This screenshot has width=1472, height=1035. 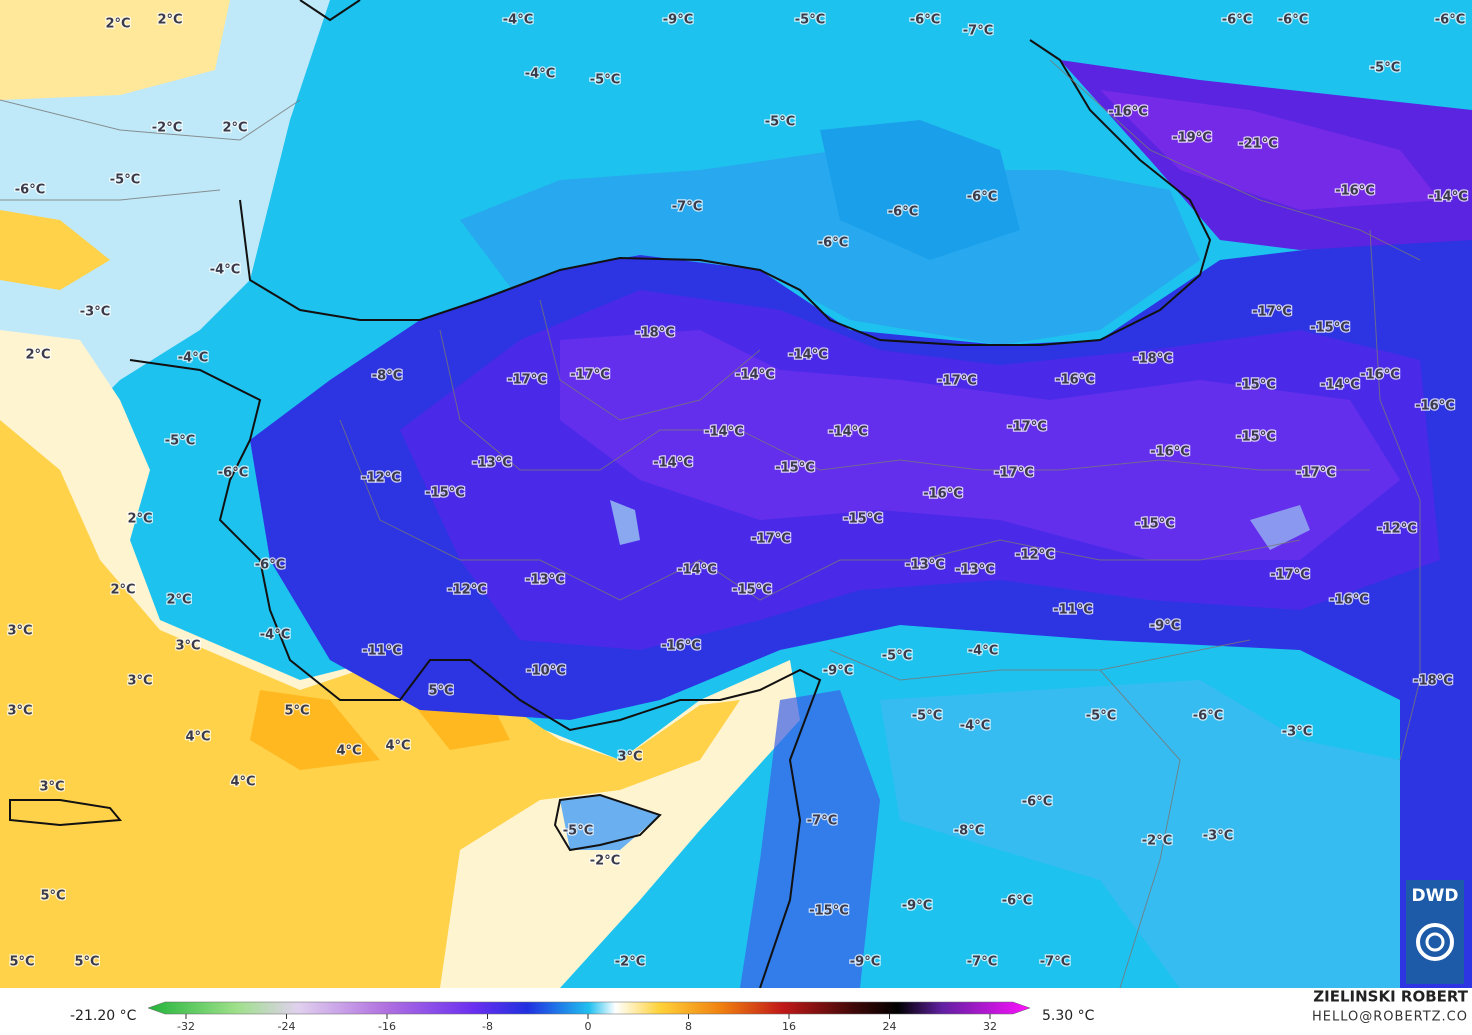 I want to click on temperature-label: -11°C, so click(x=382, y=651).